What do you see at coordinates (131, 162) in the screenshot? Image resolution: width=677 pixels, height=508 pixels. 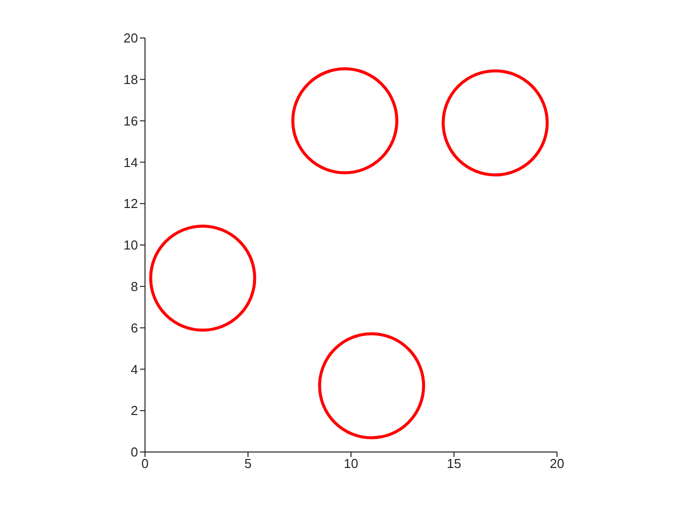 I see `y-tick-label: 14` at bounding box center [131, 162].